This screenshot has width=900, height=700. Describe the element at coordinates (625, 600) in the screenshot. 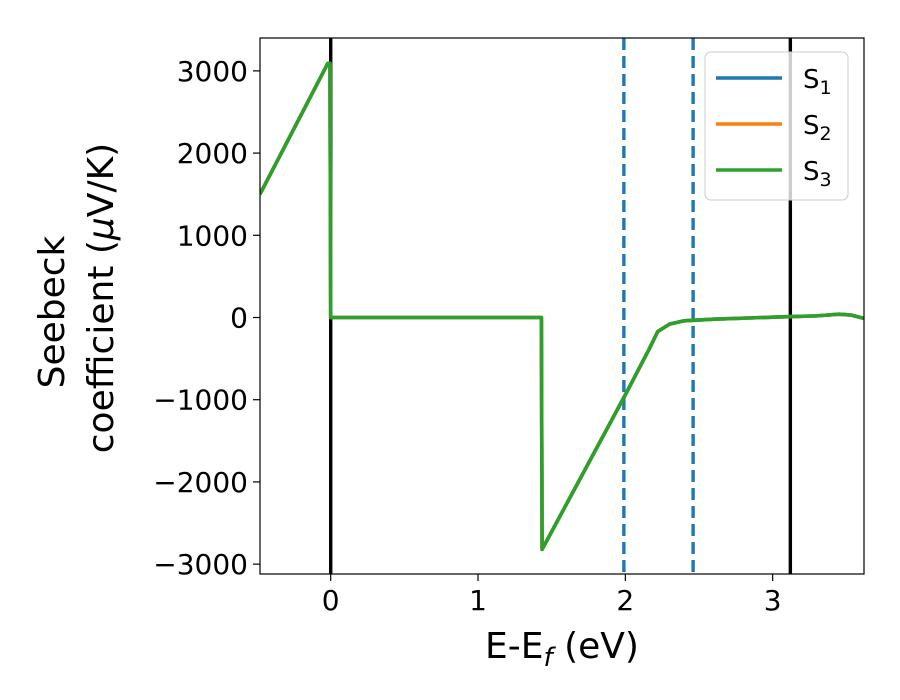

I see `x-tick-label-2: 2` at that location.